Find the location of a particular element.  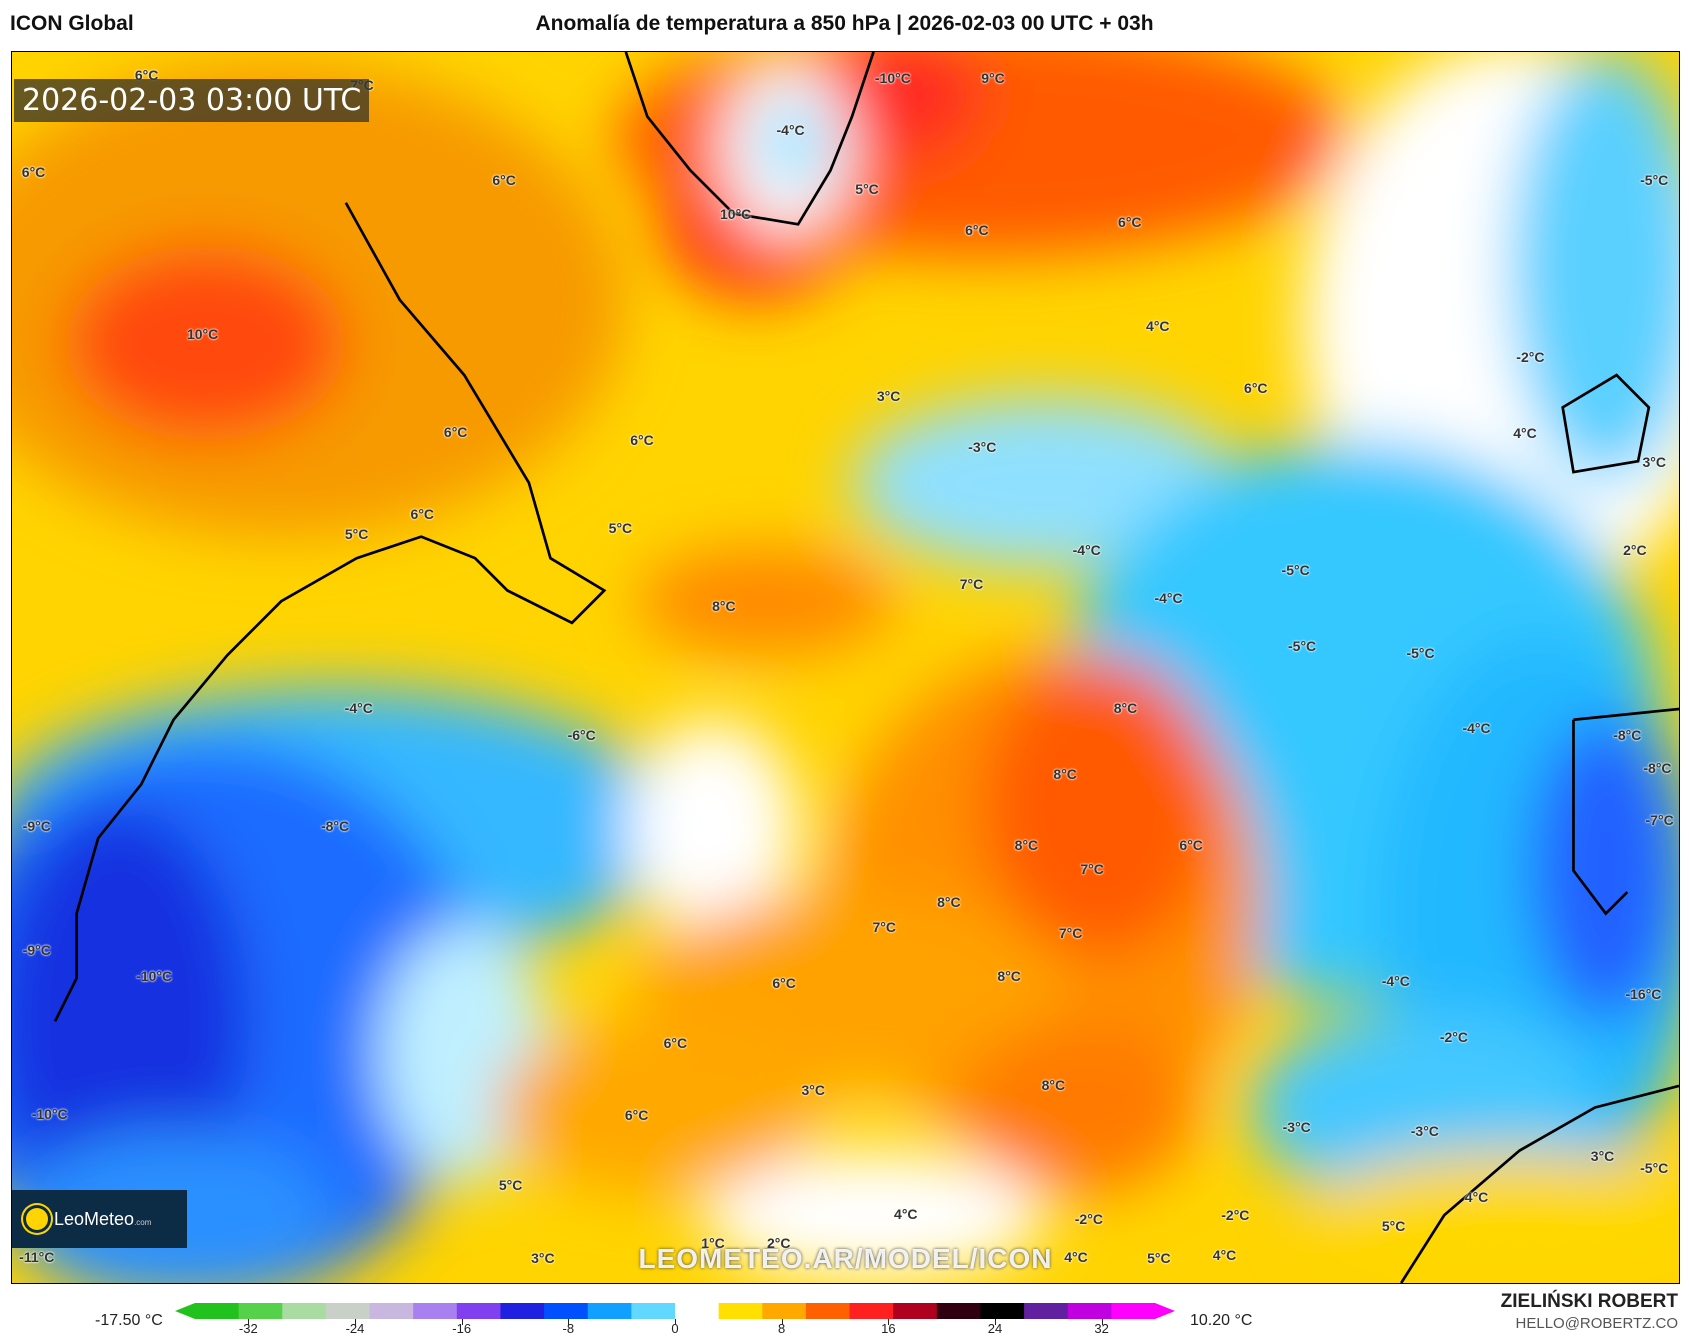

tick-label: -8 is located at coordinates (568, 1328).